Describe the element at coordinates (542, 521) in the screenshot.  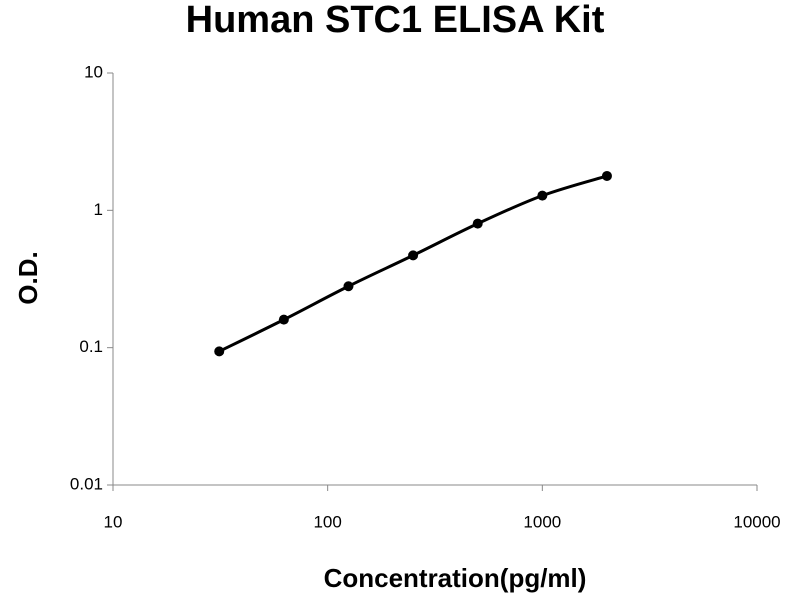
I see `x-tick-label: 1000` at that location.